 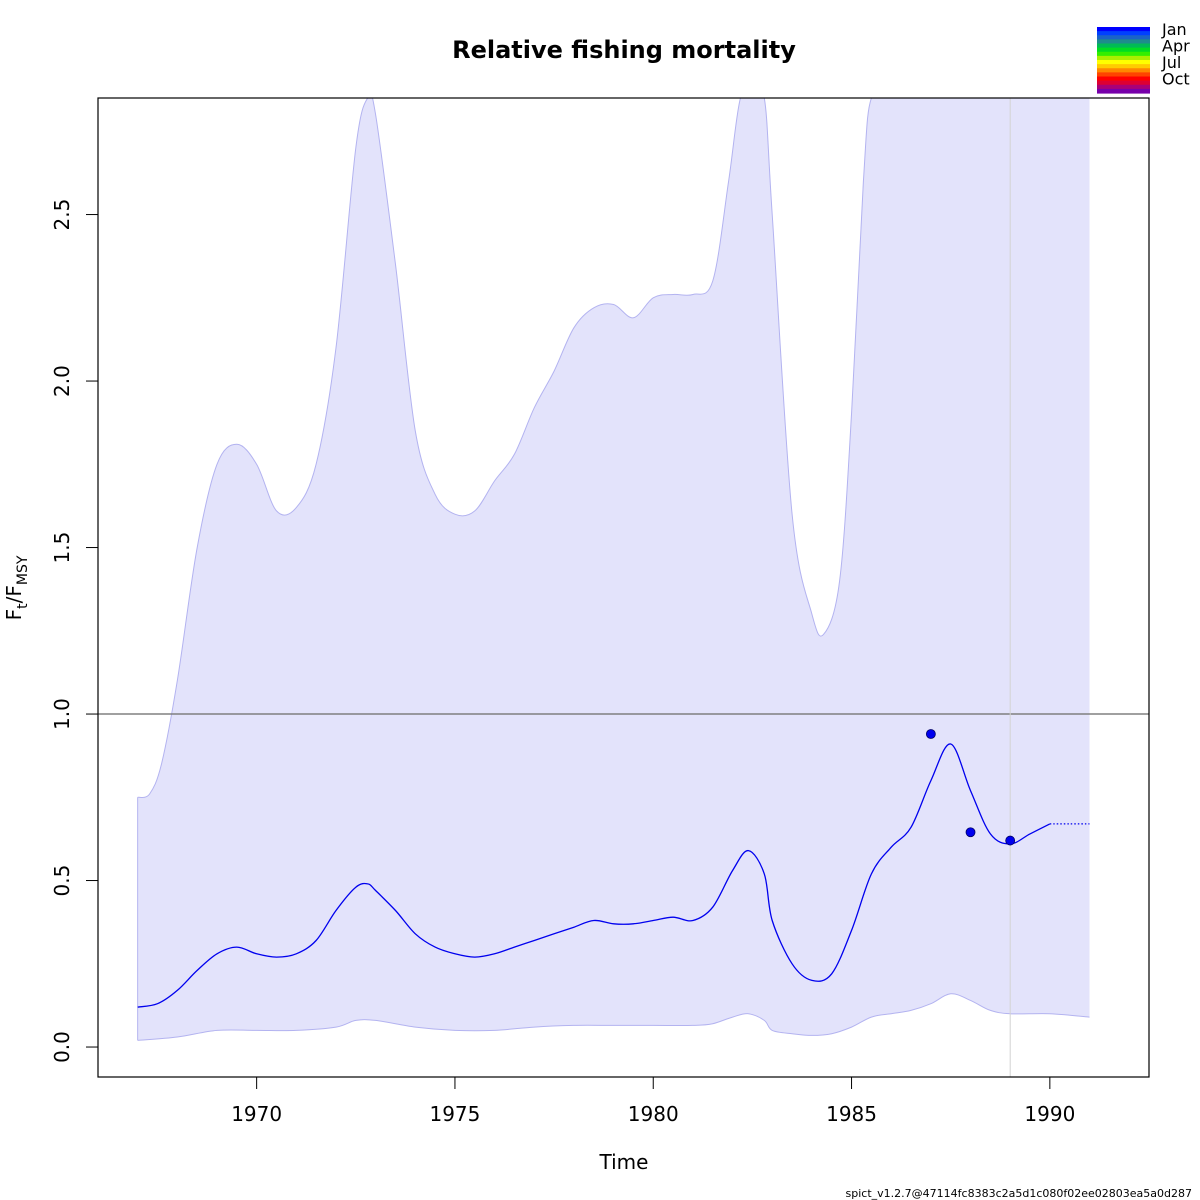 What do you see at coordinates (613, 1017) in the screenshot?
I see `lower-ci-line` at bounding box center [613, 1017].